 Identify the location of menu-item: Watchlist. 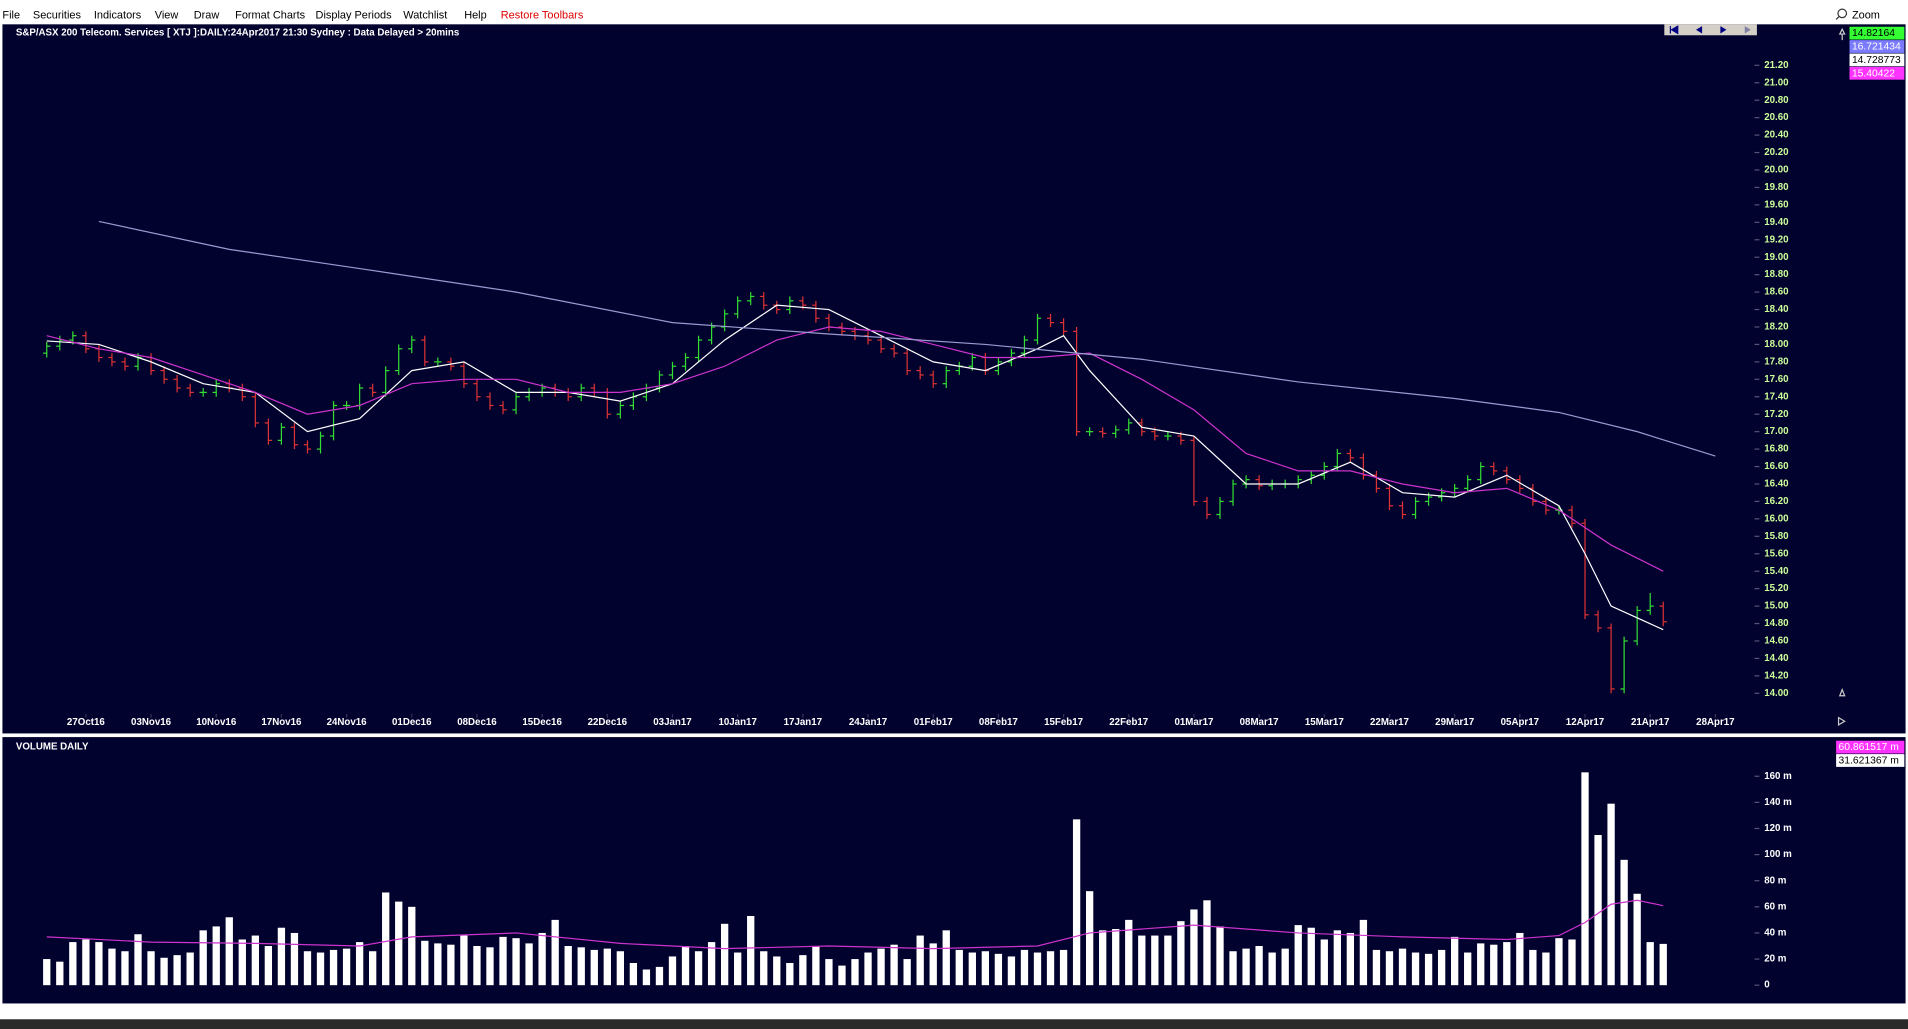
(425, 16).